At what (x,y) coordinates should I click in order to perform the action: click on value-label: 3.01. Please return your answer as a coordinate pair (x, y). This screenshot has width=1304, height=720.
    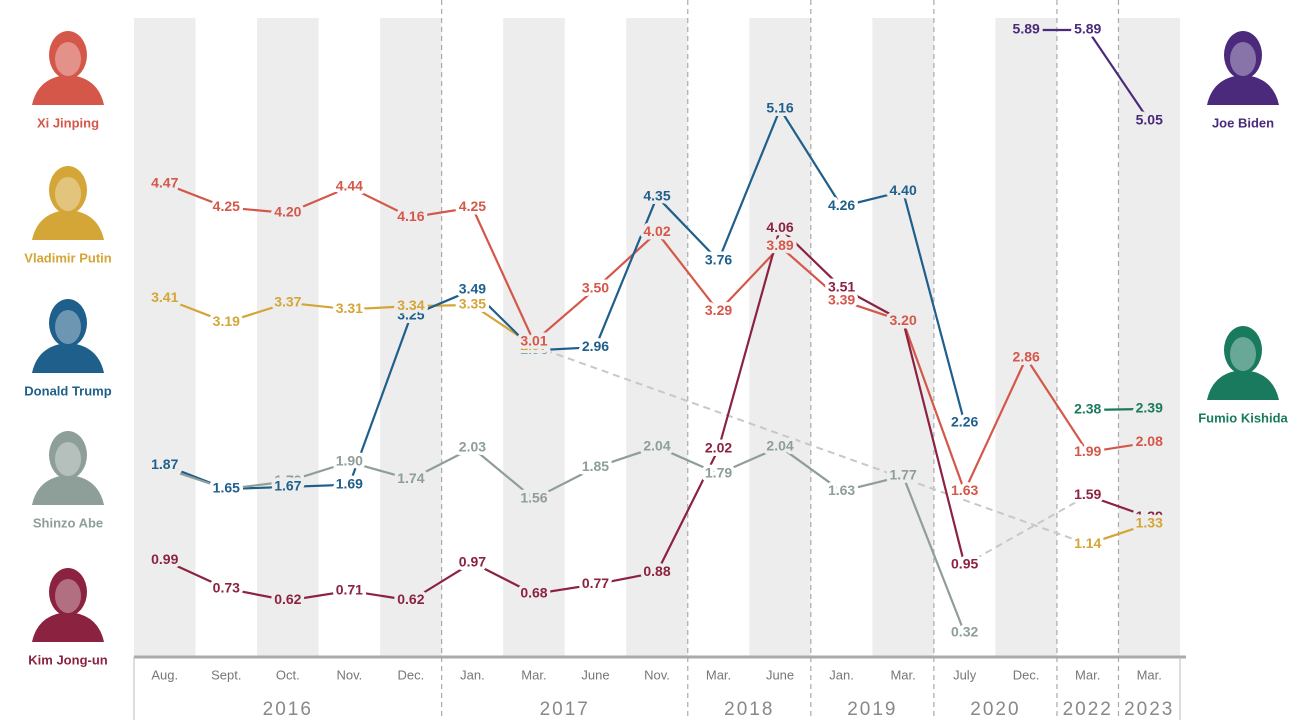
    Looking at the image, I should click on (533, 340).